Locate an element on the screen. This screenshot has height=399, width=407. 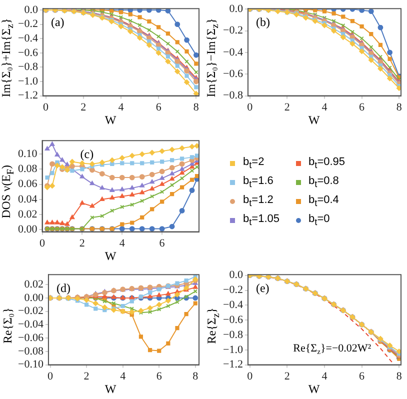
legend-label: b$_{t}$=0.95 is located at coordinates (327, 163).